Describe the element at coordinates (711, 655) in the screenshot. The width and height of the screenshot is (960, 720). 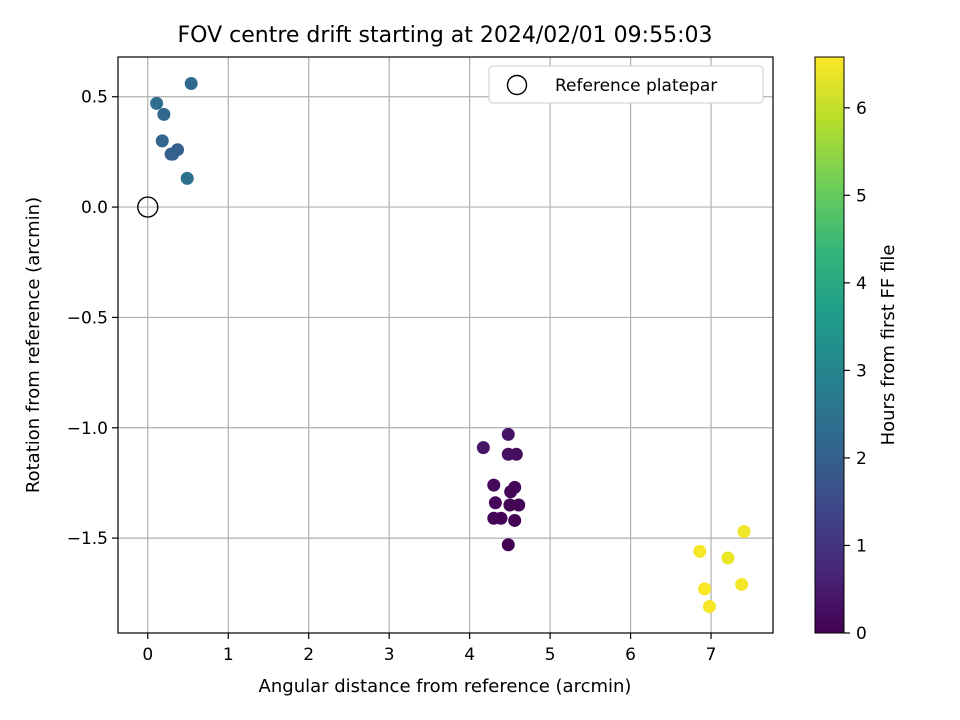
I see `x-tick-label: 7` at that location.